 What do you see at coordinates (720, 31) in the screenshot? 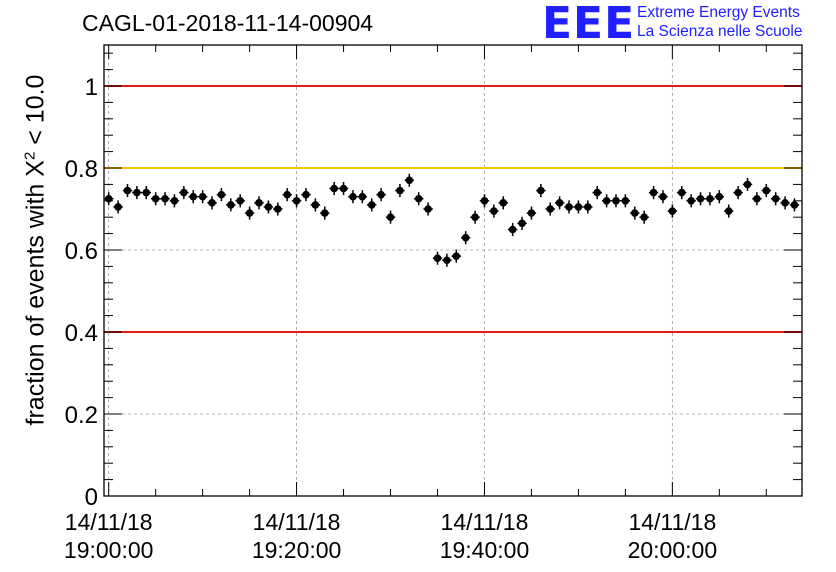
I see `logo-caption-line-2: La Scienza nelle Scuole` at bounding box center [720, 31].